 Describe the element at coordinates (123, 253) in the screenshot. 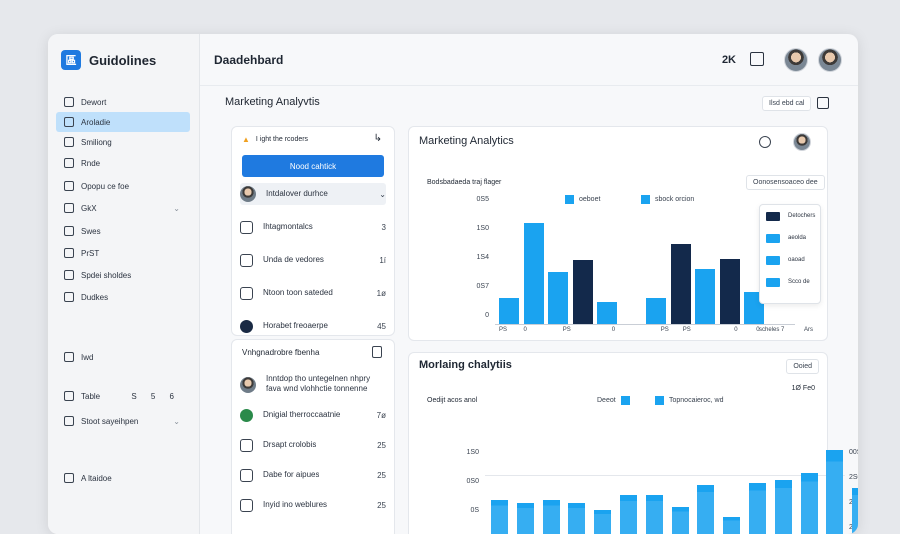

I see `sidebar-item: PrST` at that location.